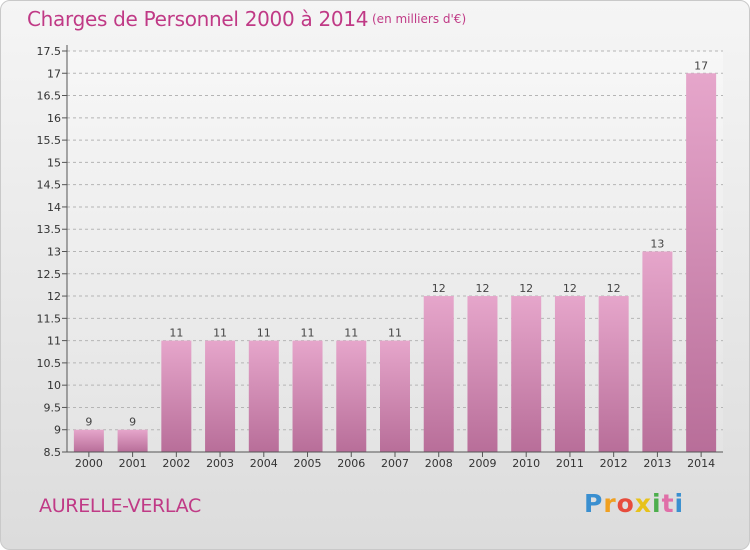 The width and height of the screenshot is (750, 550). I want to click on x-tick-label: 2014, so click(701, 463).